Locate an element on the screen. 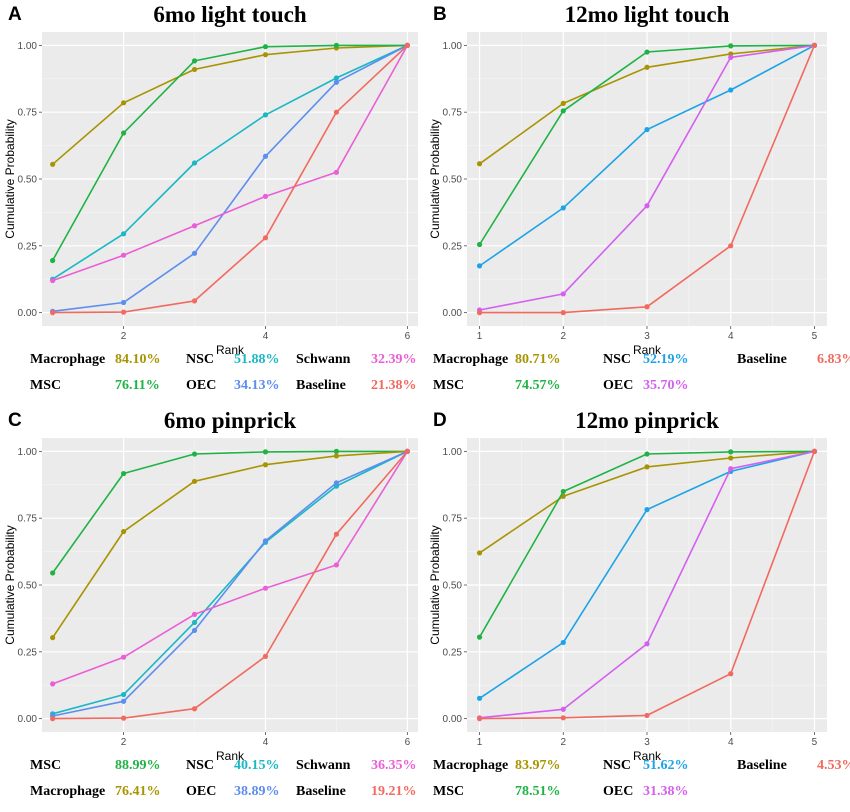 The height and width of the screenshot is (812, 850). legend-entry-nsc: NSC 40.15% is located at coordinates (233, 766).